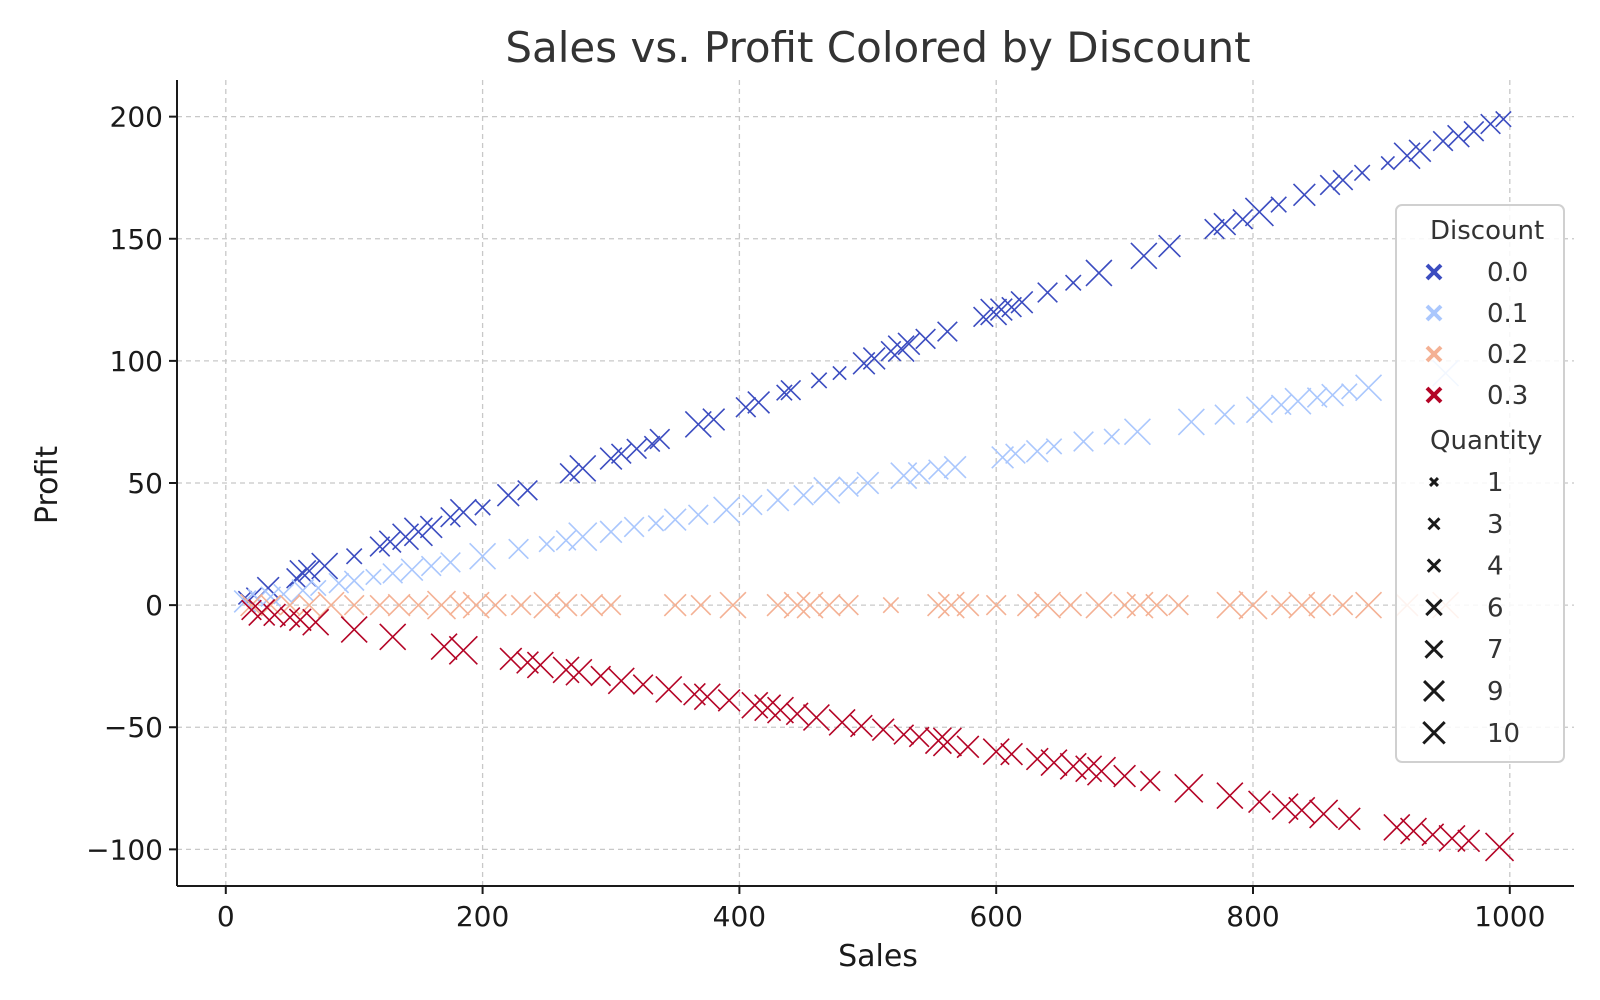 The width and height of the screenshot is (1600, 1000). I want to click on legend-quantity-label: 1, so click(1495, 483).